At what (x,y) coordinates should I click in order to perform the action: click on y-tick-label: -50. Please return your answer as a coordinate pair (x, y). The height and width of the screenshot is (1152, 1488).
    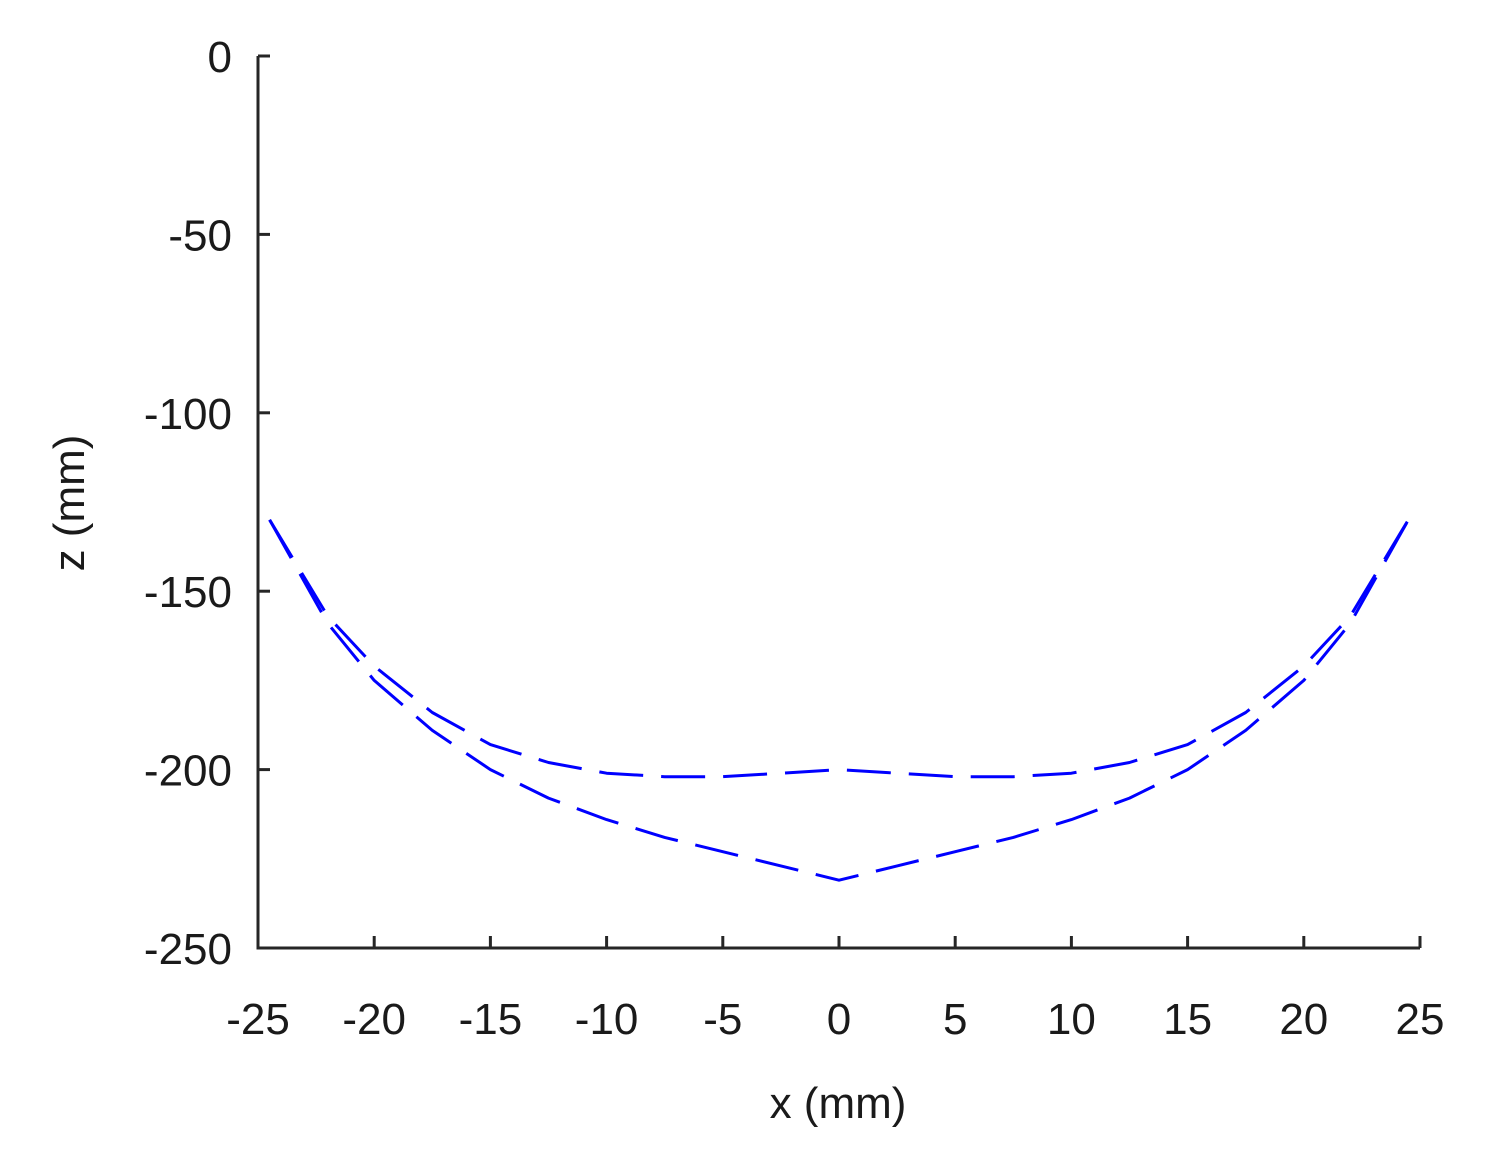
    Looking at the image, I should click on (200, 235).